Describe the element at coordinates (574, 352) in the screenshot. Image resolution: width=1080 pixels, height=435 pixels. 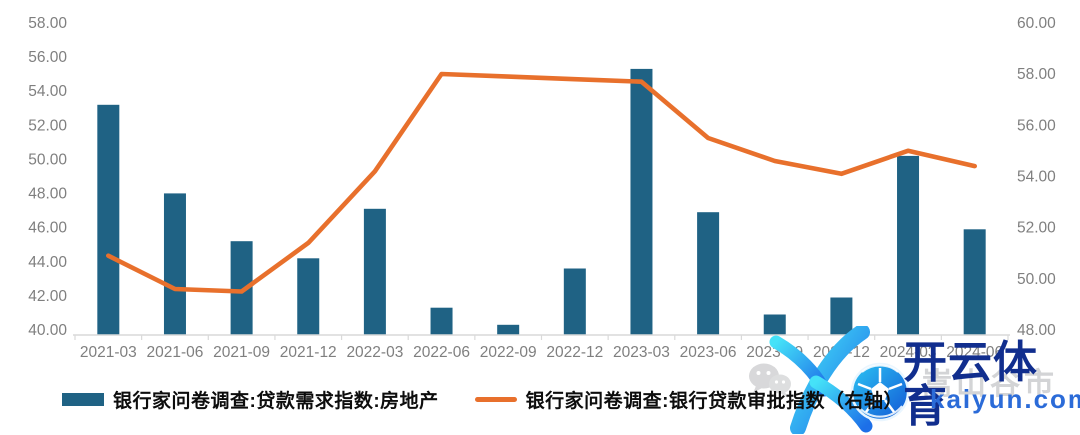
I see `x-axis-category-label: 2022-12` at that location.